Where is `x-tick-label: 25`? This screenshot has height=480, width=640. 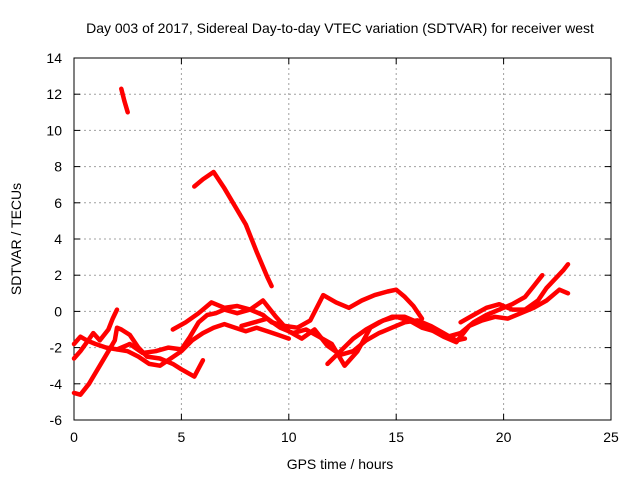 x-tick-label: 25 is located at coordinates (611, 437).